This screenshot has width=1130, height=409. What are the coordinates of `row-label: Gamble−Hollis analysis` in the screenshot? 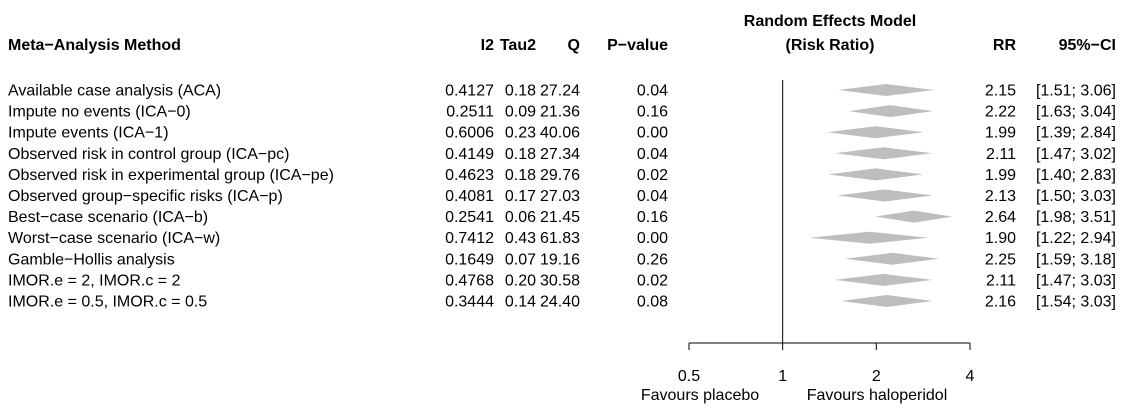 It's located at (91, 259).